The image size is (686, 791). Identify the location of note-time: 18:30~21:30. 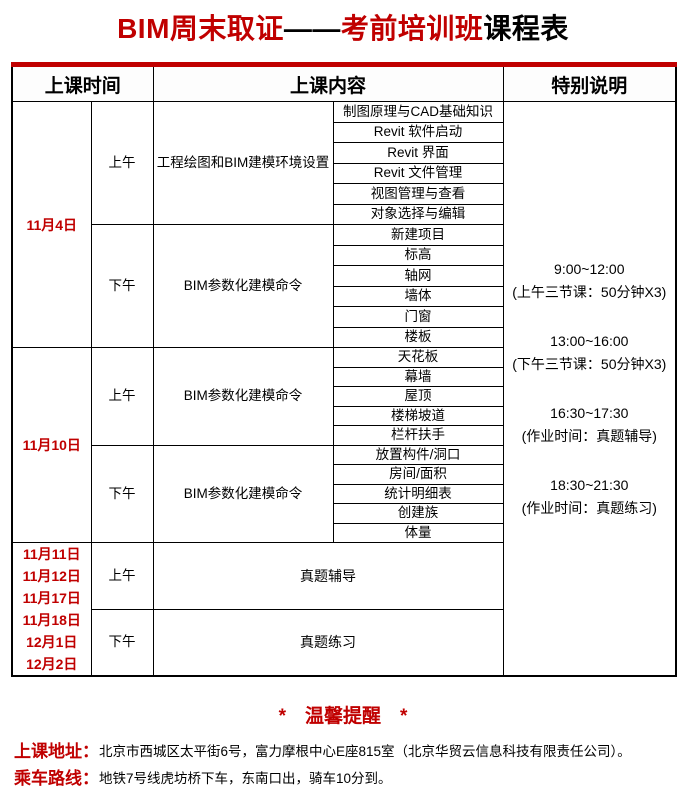
(589, 484).